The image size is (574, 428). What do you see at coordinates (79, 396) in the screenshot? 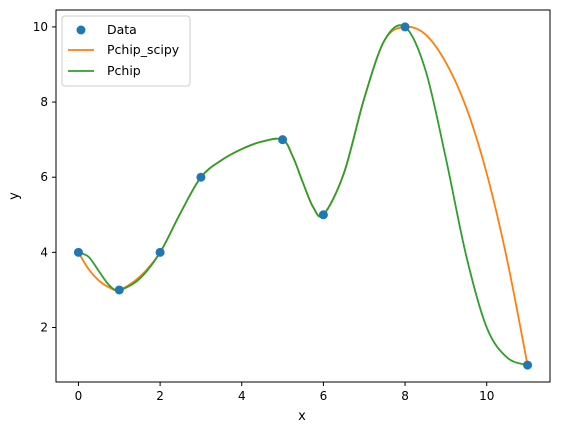
I see `x-tick-label: 0` at bounding box center [79, 396].